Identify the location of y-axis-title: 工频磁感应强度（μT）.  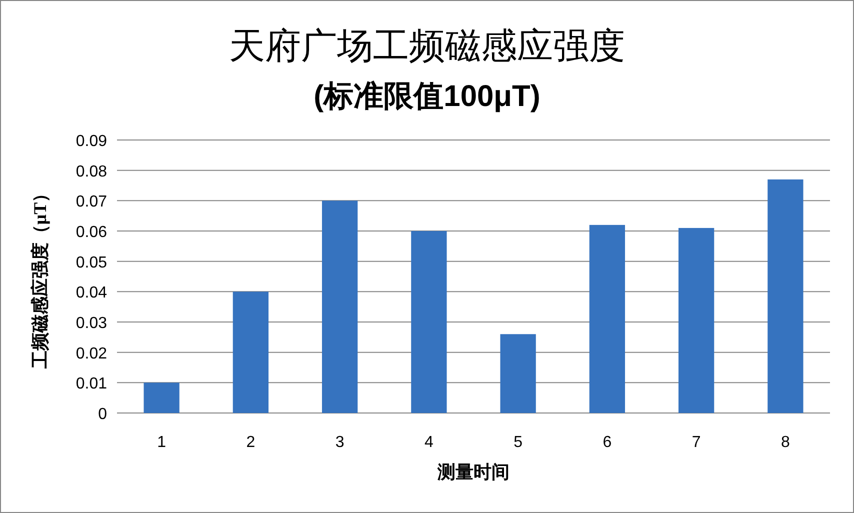
(40, 277).